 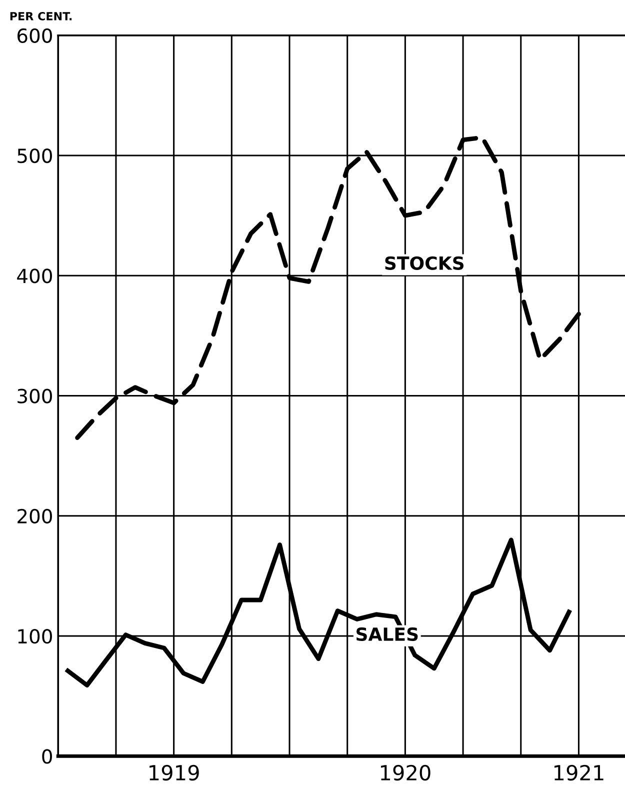 What do you see at coordinates (579, 772) in the screenshot?
I see `x-tick-label: 1921` at bounding box center [579, 772].